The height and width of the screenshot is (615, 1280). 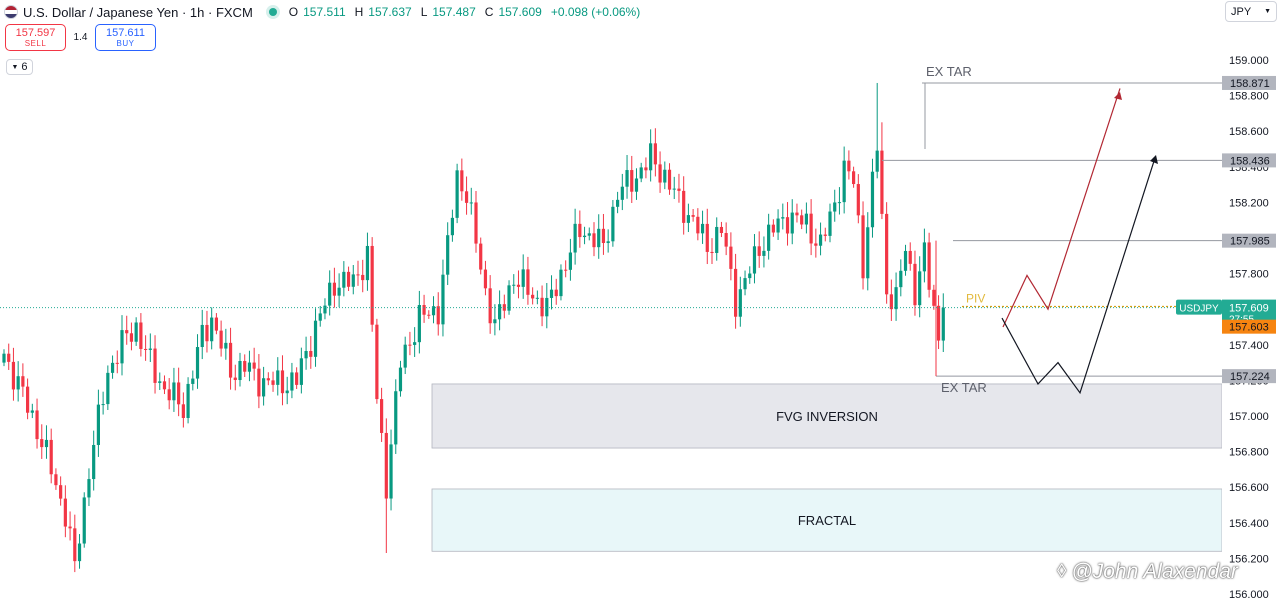 What do you see at coordinates (19, 67) in the screenshot?
I see `indicators-toggle-button: ▼ 6` at bounding box center [19, 67].